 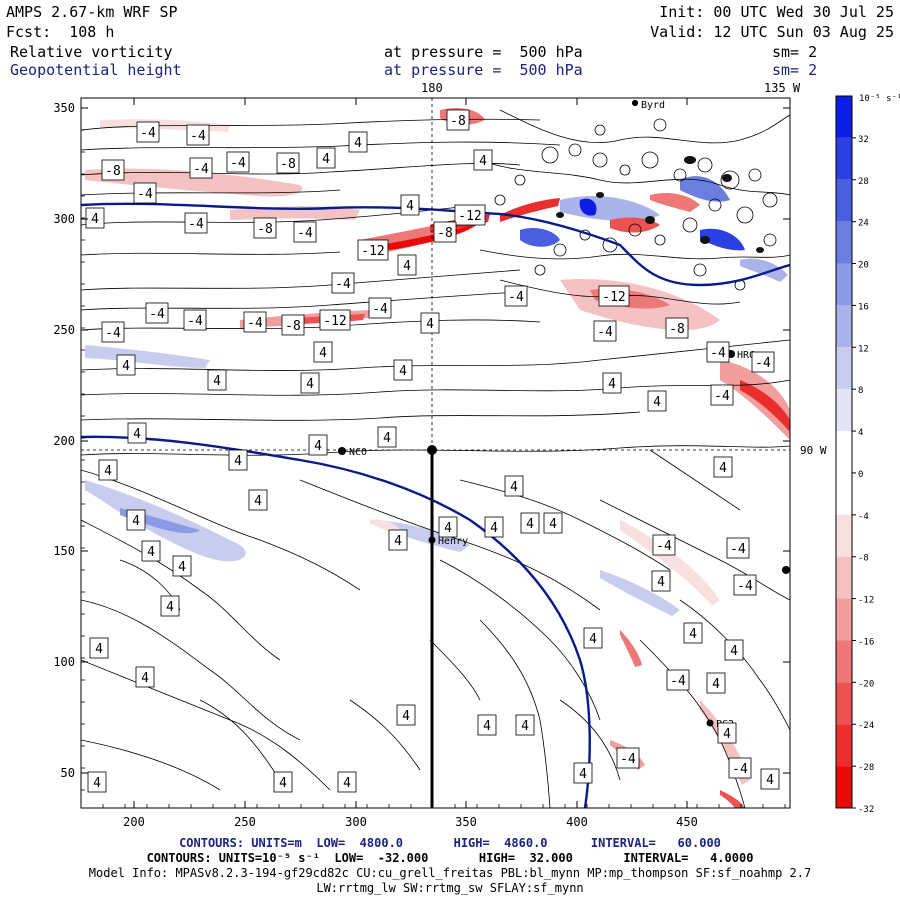 What do you see at coordinates (863, 307) in the screenshot?
I see `colorbar-label: 16` at bounding box center [863, 307].